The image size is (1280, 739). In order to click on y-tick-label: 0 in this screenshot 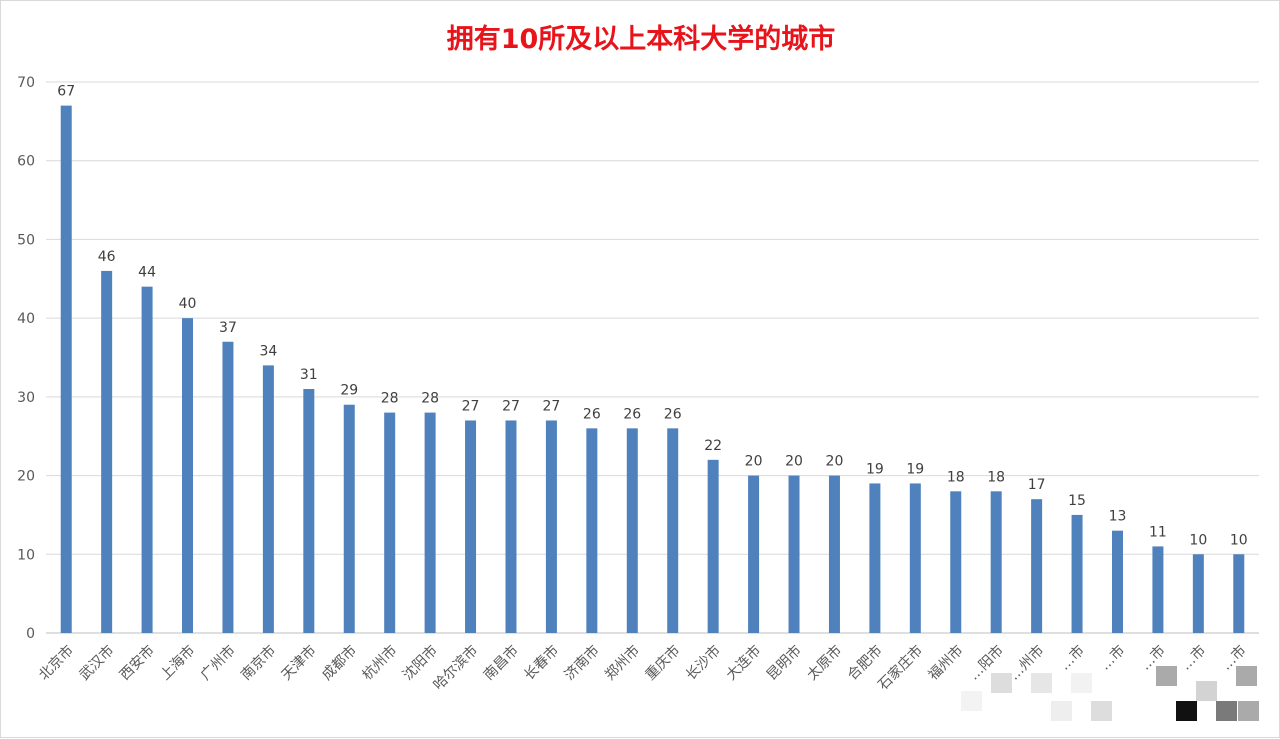, I will do `click(30, 634)`.